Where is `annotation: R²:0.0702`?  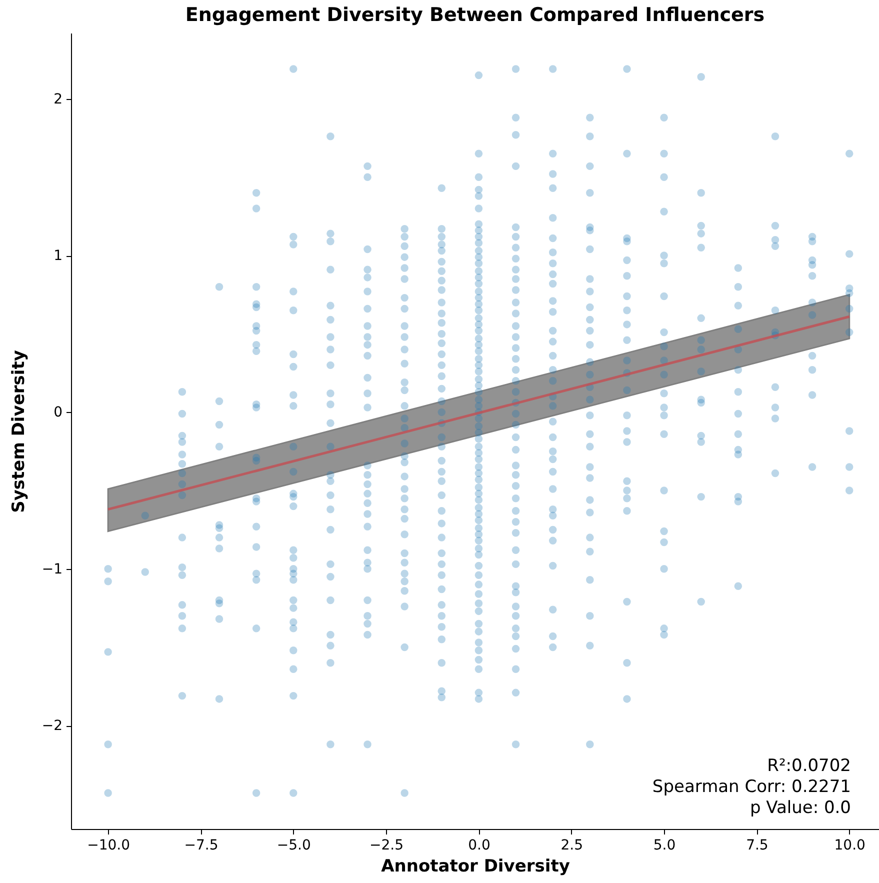 annotation: R²:0.0702 is located at coordinates (809, 766).